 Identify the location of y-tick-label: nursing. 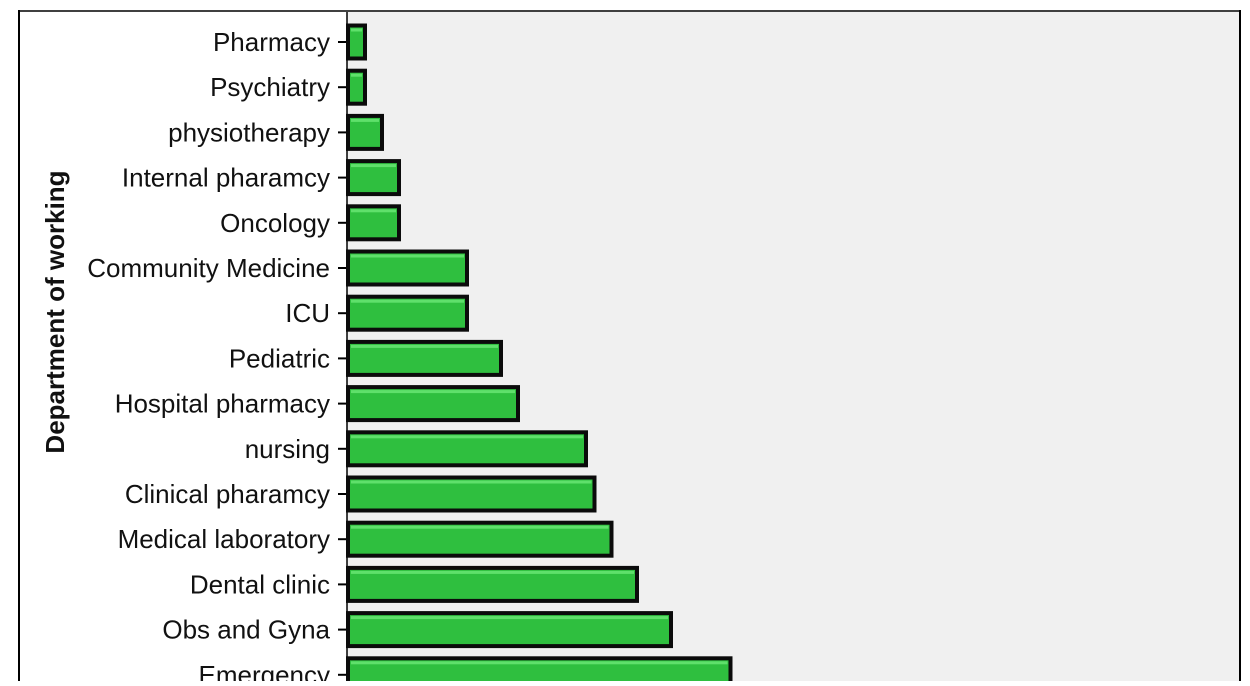
(287, 449).